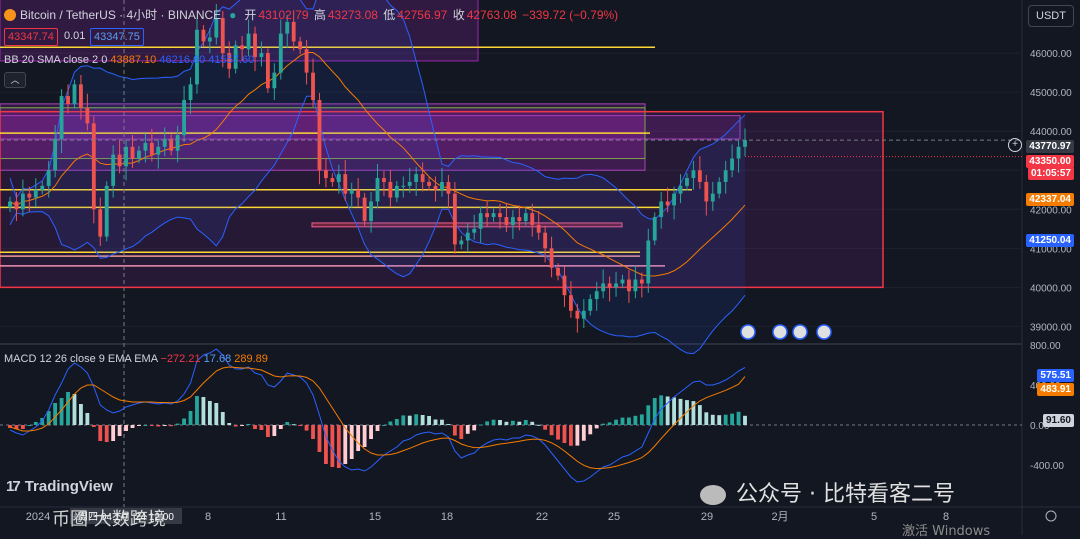  I want to click on wechat-watermark: 公众号 · 比特看客二号, so click(827, 492).